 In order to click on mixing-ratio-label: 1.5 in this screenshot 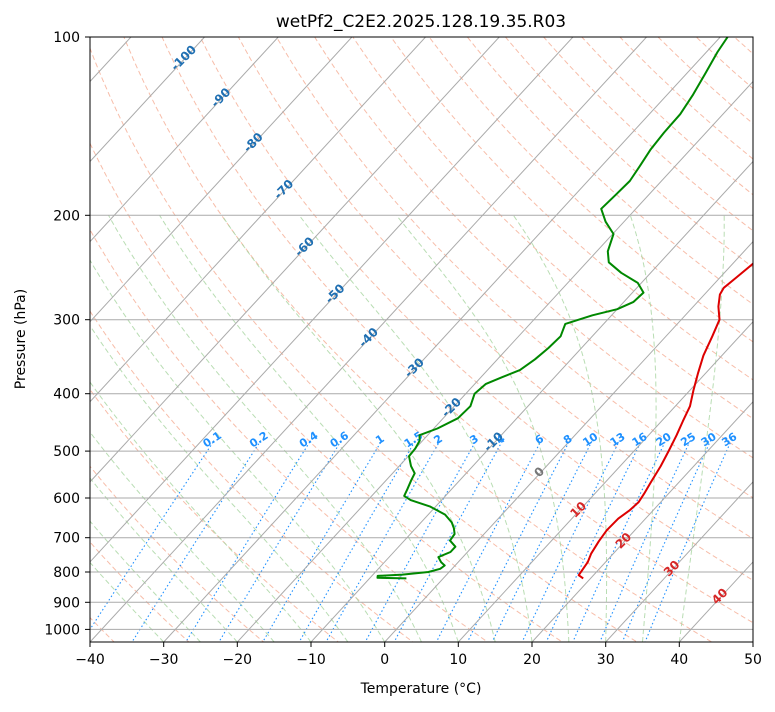, I will do `click(413, 440)`.